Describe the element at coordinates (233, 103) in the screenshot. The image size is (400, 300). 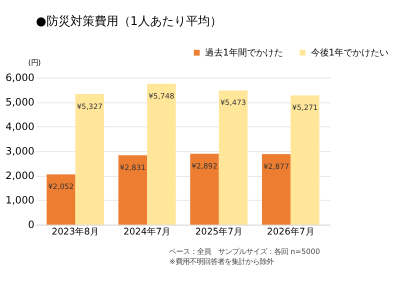
I see `data-label: ¥5,473` at that location.